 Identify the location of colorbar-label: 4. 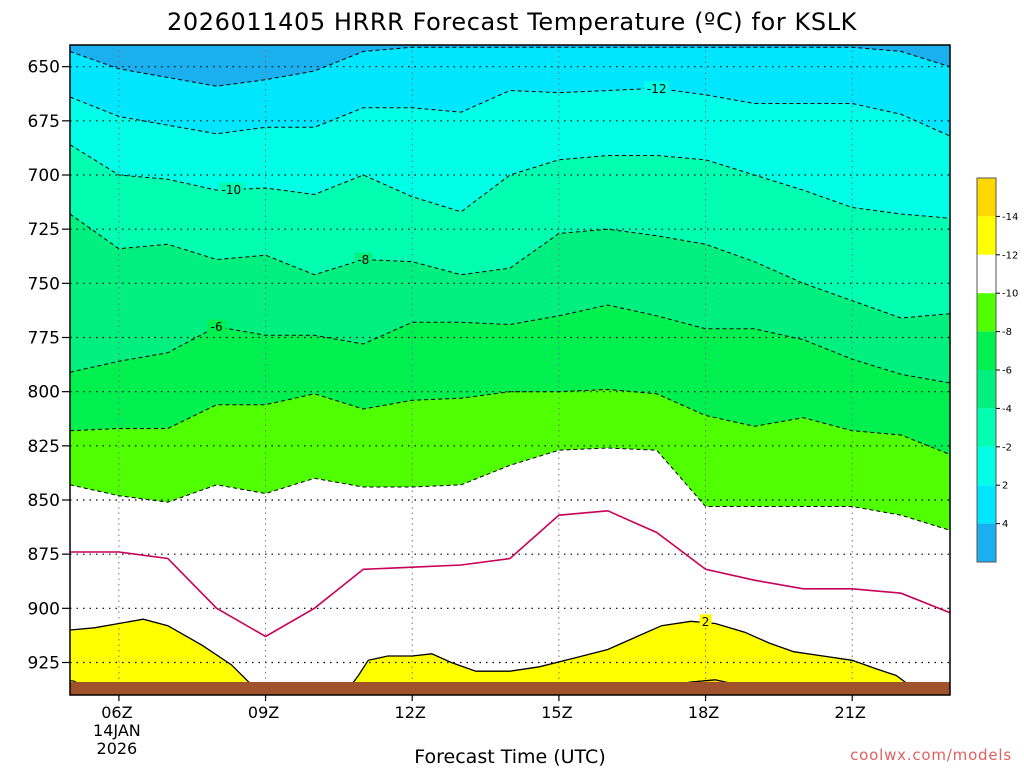
(1005, 524).